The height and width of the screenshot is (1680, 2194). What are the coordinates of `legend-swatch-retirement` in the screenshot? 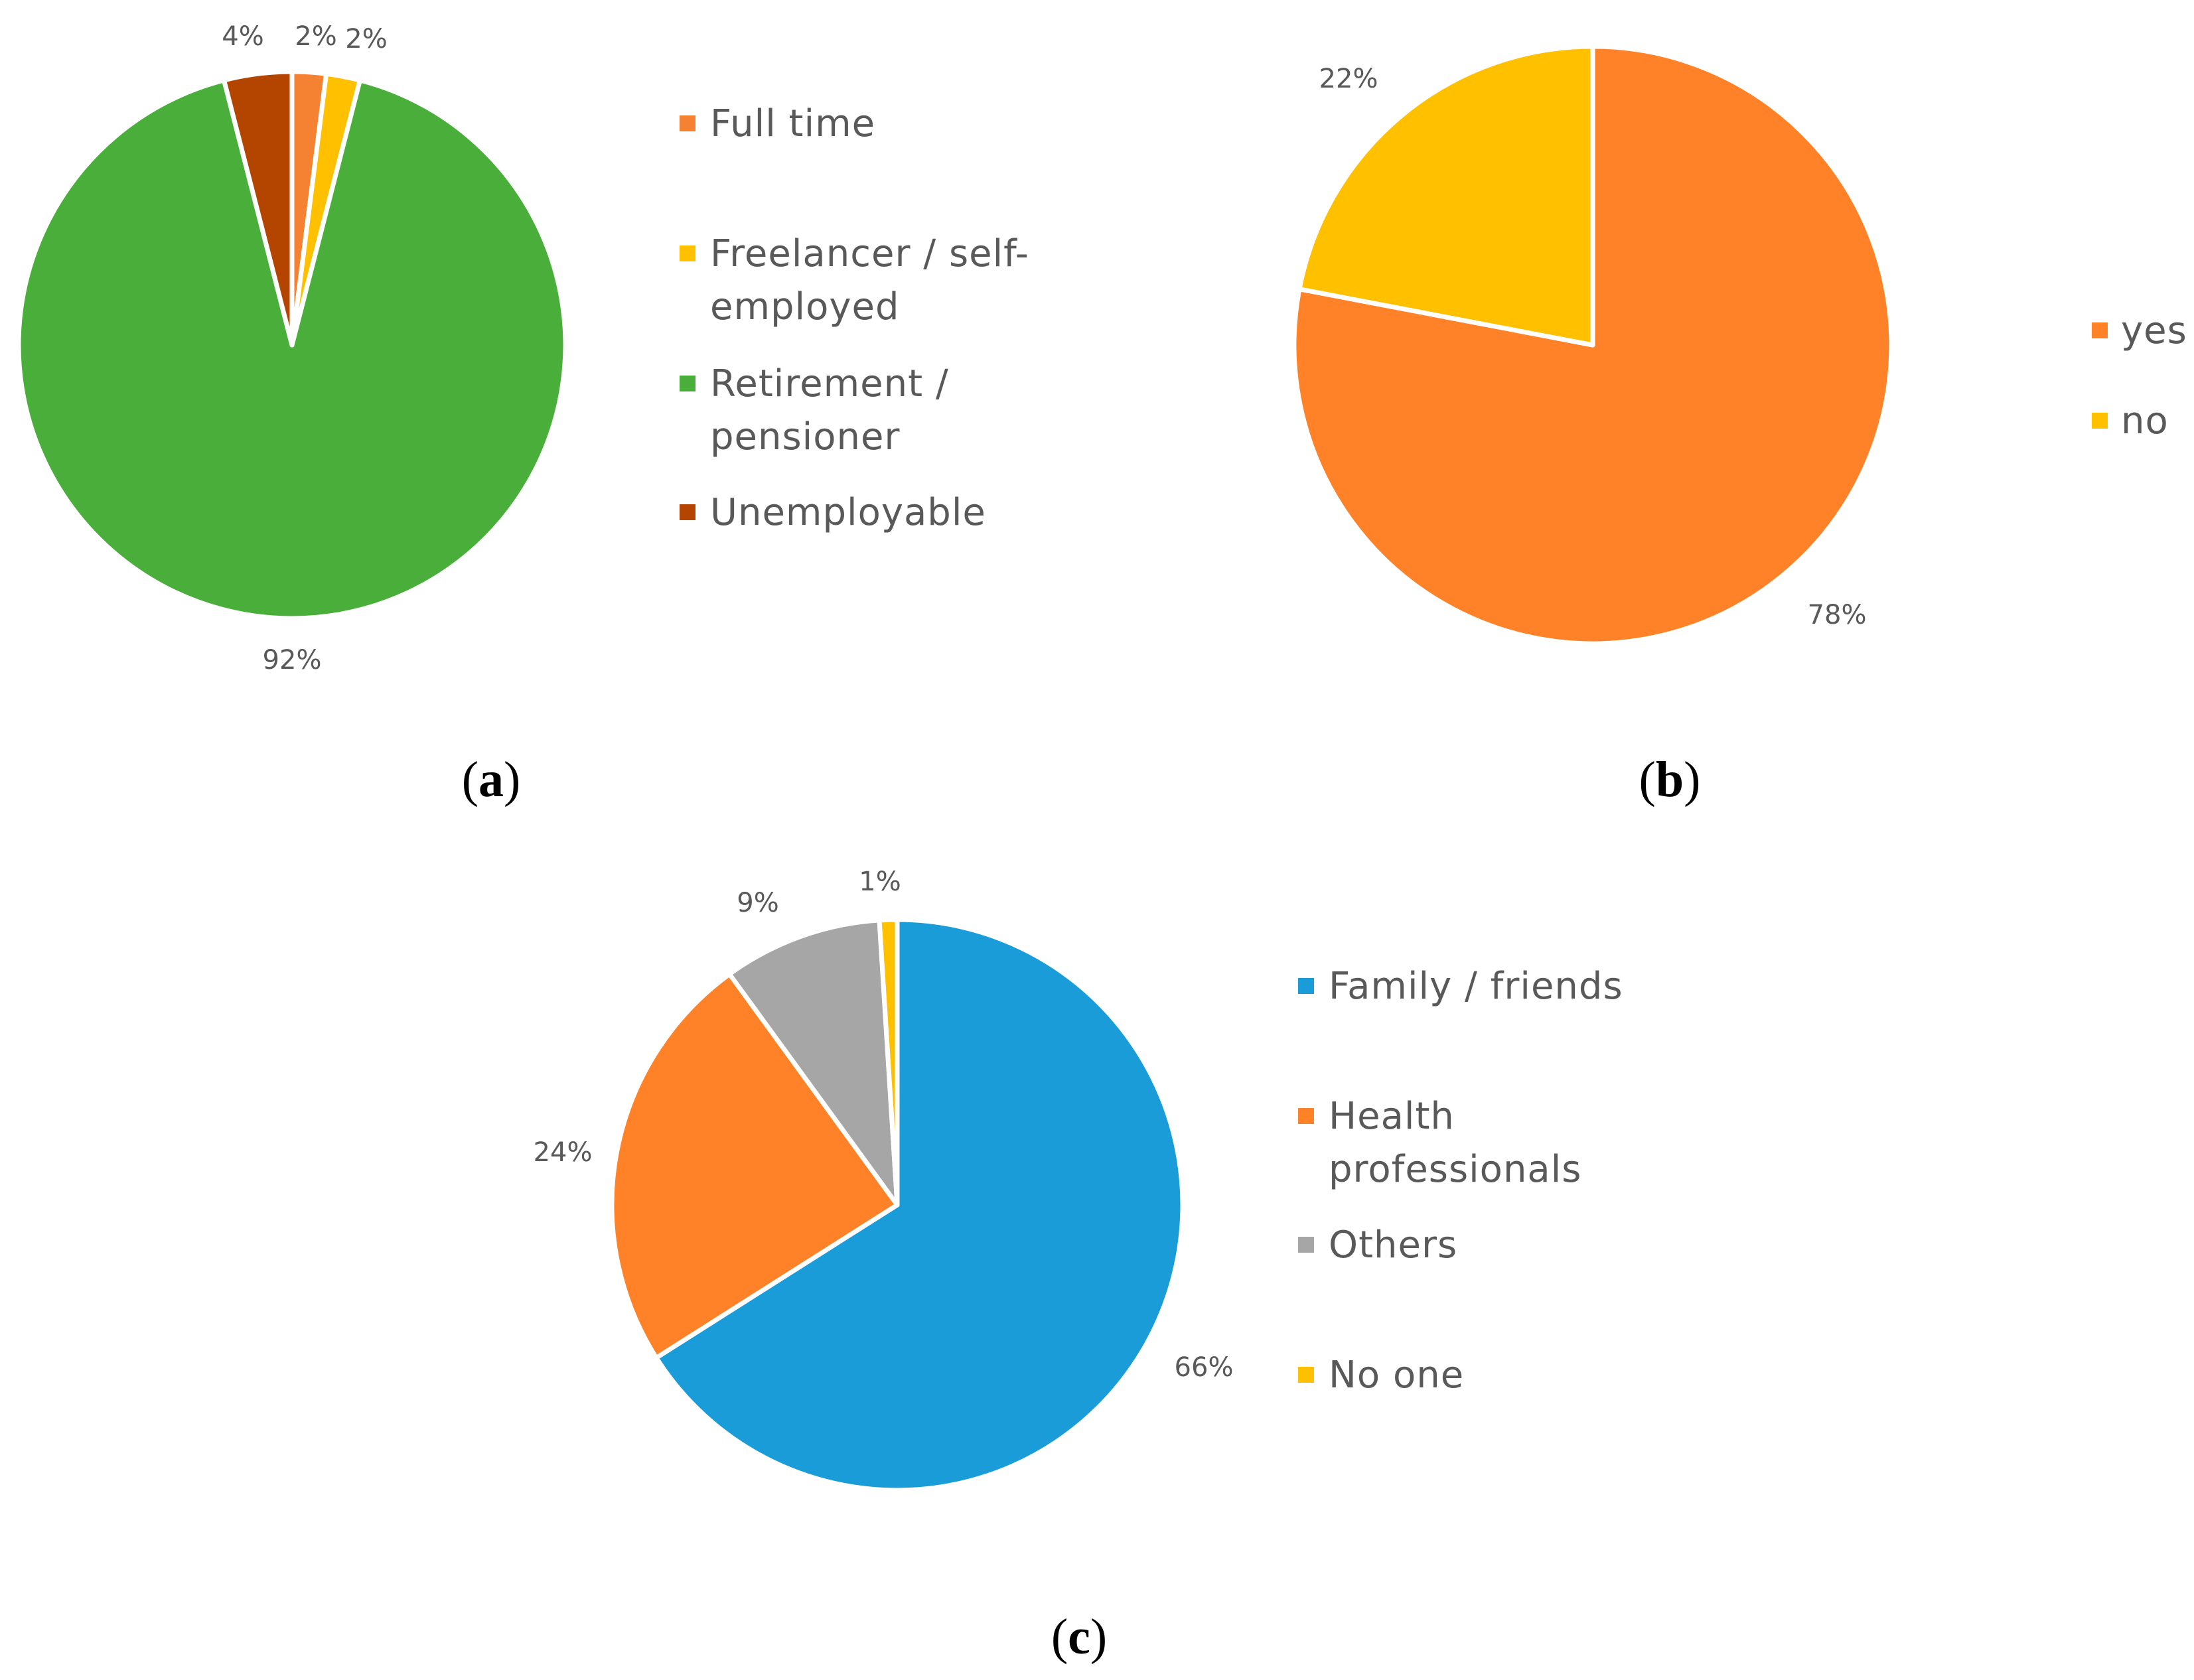 It's located at (687, 383).